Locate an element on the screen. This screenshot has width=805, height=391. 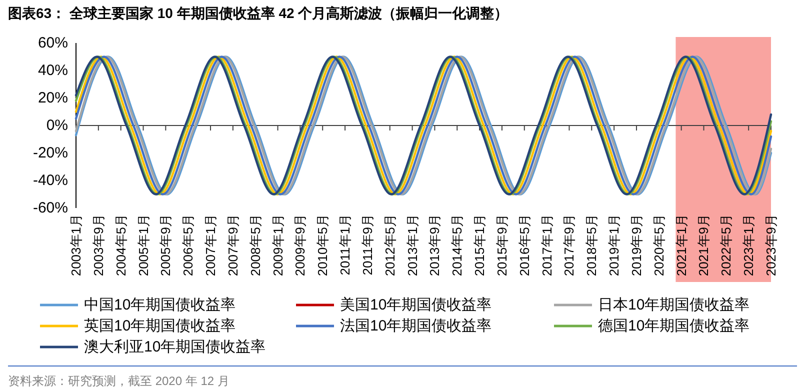
x-tick-label: 2023年1月 is located at coordinates (748, 245).